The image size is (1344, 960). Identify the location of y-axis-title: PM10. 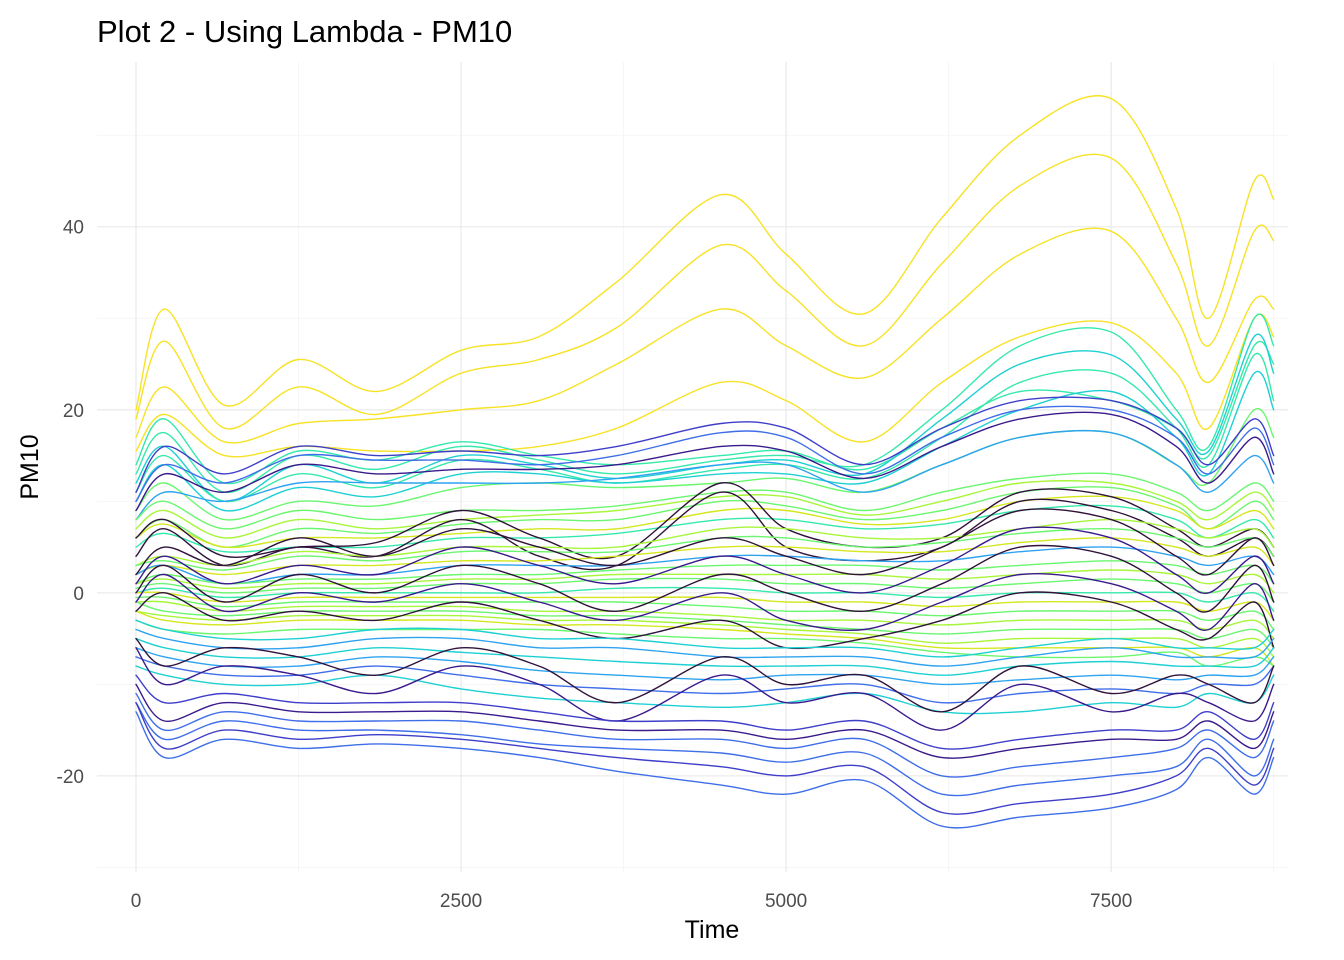
(30, 466).